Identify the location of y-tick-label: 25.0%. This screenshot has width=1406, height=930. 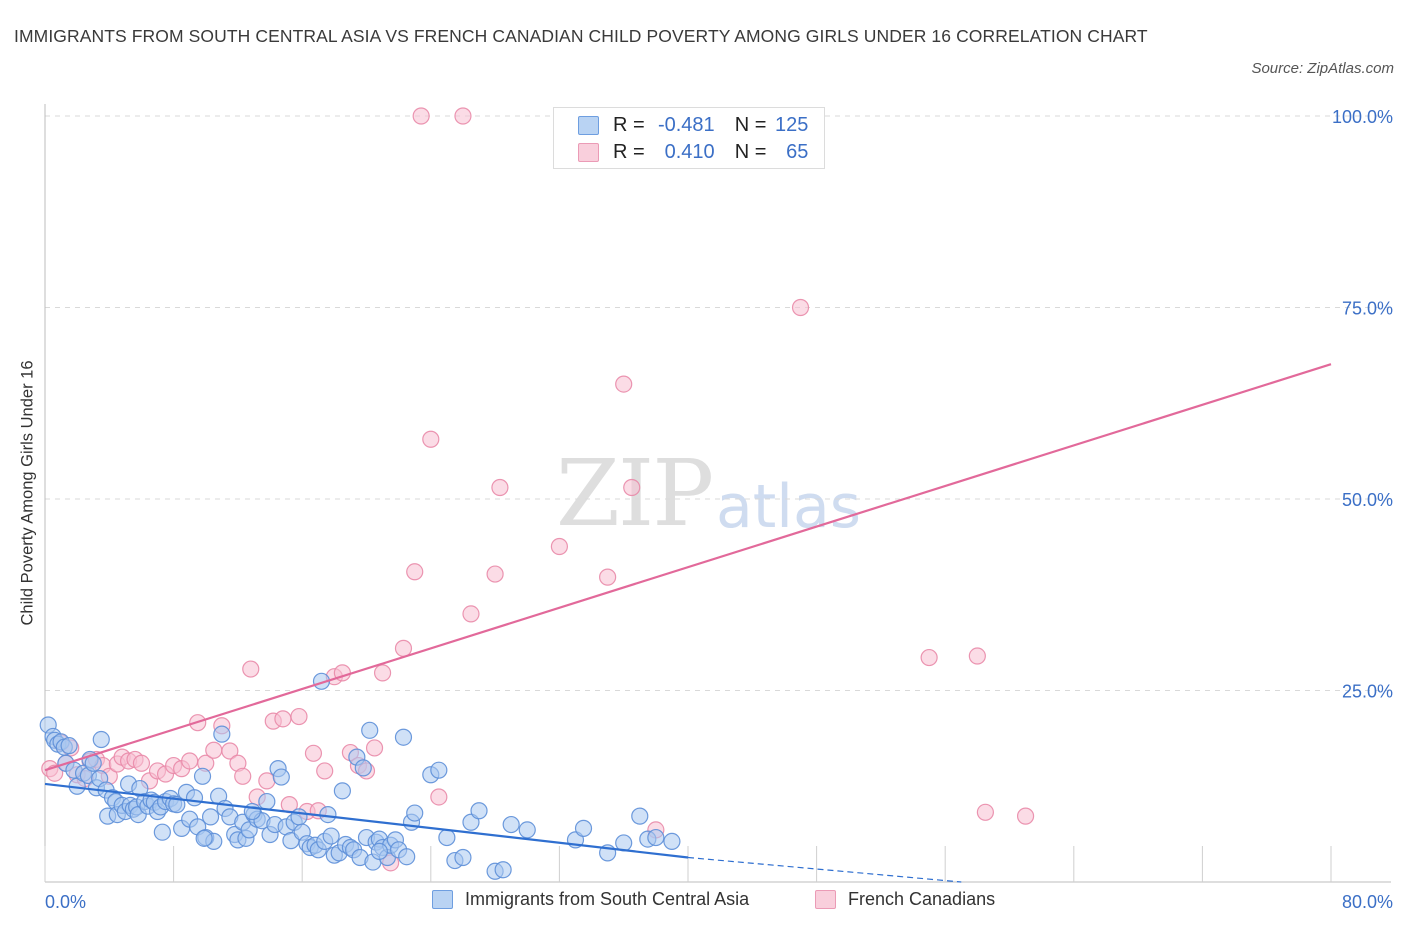
(1367, 692).